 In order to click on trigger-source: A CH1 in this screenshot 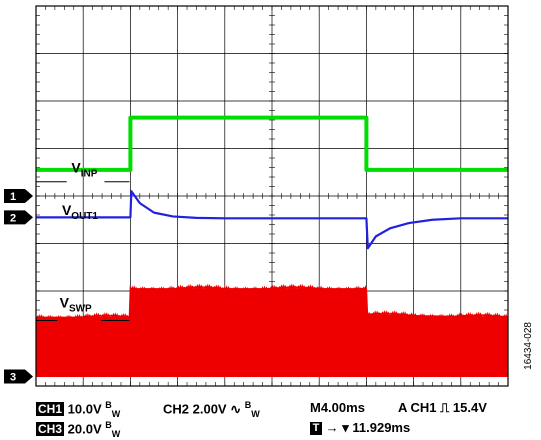, I will do `click(417, 407)`.